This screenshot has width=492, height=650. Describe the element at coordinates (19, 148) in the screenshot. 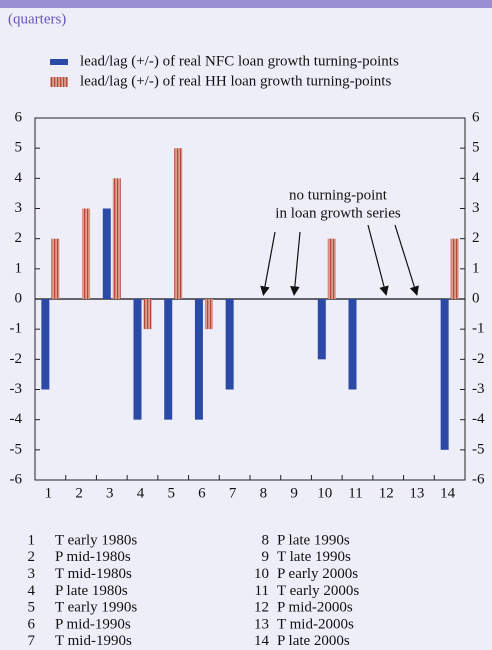

I see `y-tick-label: 5` at that location.